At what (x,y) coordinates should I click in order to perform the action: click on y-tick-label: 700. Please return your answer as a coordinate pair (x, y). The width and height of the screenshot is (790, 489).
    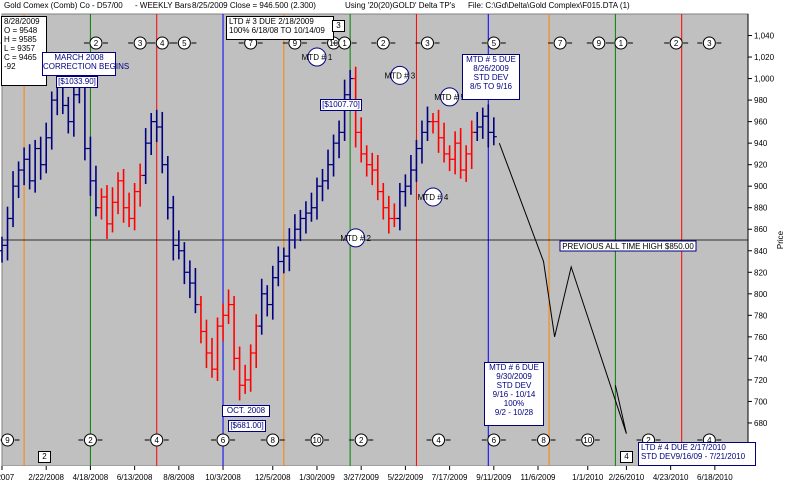
    Looking at the image, I should click on (761, 401).